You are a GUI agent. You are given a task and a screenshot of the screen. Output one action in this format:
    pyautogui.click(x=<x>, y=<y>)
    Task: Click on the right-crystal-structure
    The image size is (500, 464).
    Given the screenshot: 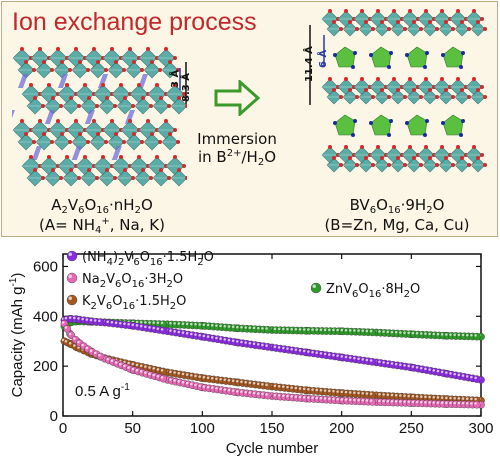 What is the action you would take?
    pyautogui.click(x=398, y=91)
    